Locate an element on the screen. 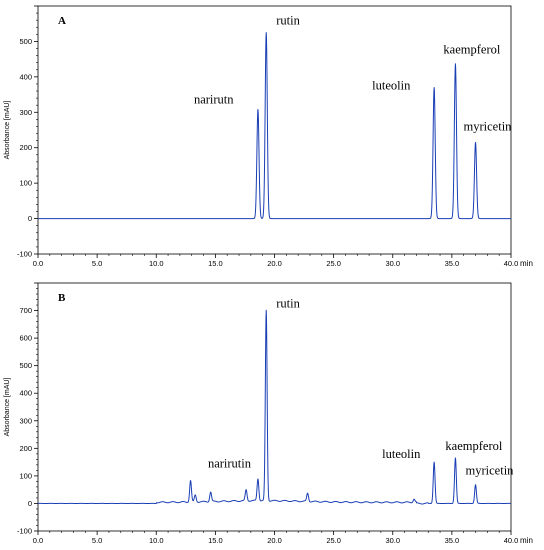 The width and height of the screenshot is (544, 550). y-tick-label: 700 is located at coordinates (25, 310).